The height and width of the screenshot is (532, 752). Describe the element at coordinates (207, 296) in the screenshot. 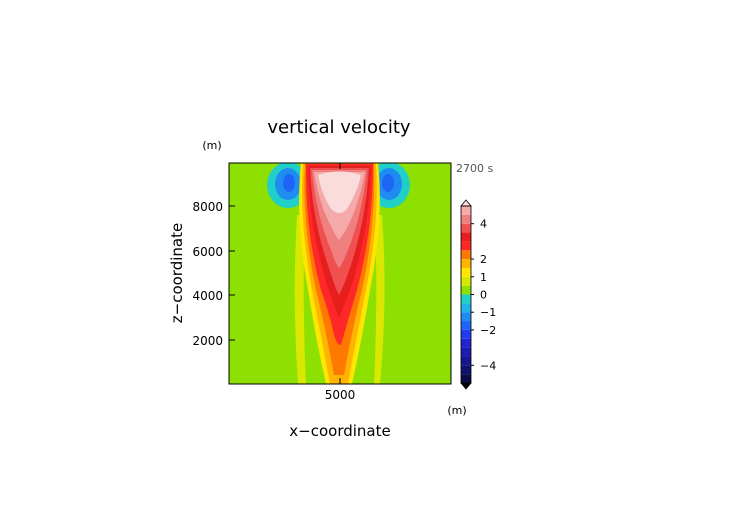

I see `y-tick-label: 4000` at that location.